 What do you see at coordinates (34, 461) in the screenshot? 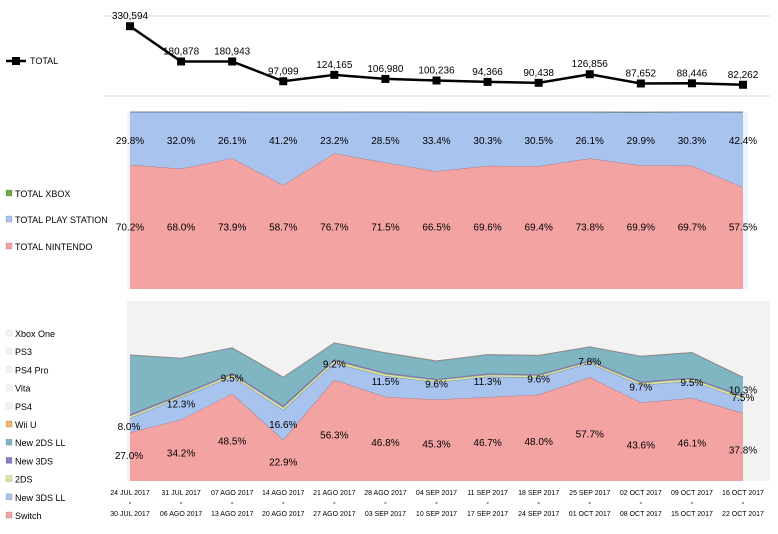
I see `legend-label-new-3ds: New 3DS` at bounding box center [34, 461].